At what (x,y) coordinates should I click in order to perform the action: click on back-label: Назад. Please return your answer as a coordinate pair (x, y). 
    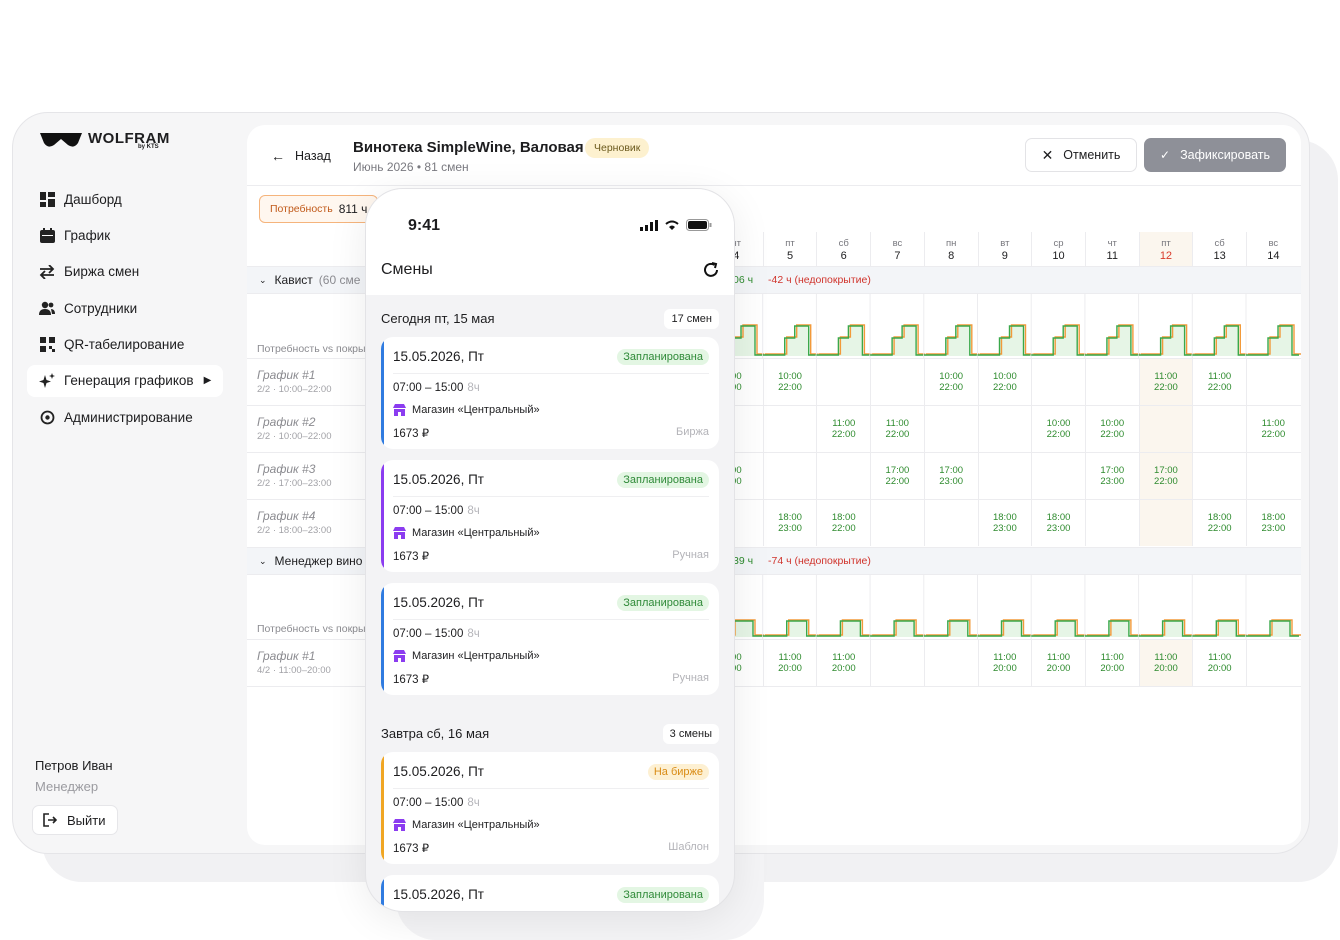
    Looking at the image, I should click on (313, 156).